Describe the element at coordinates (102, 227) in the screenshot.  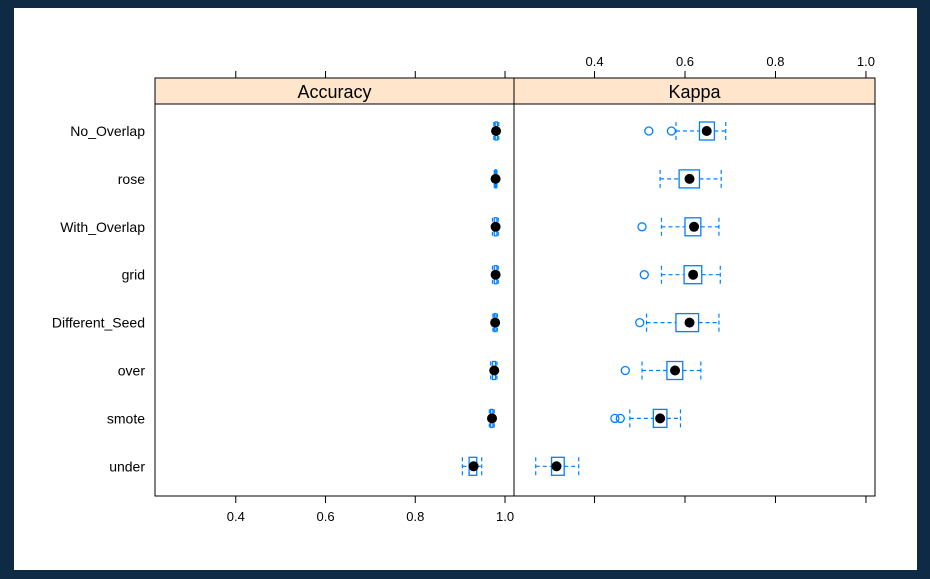
I see `category-label: With_Overlap` at that location.